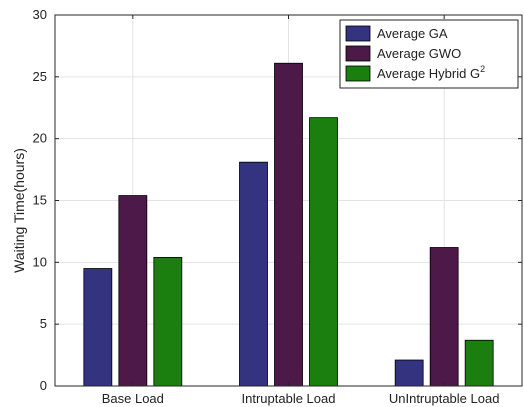 The width and height of the screenshot is (524, 407). What do you see at coordinates (43, 385) in the screenshot?
I see `y-tick-label: 0` at bounding box center [43, 385].